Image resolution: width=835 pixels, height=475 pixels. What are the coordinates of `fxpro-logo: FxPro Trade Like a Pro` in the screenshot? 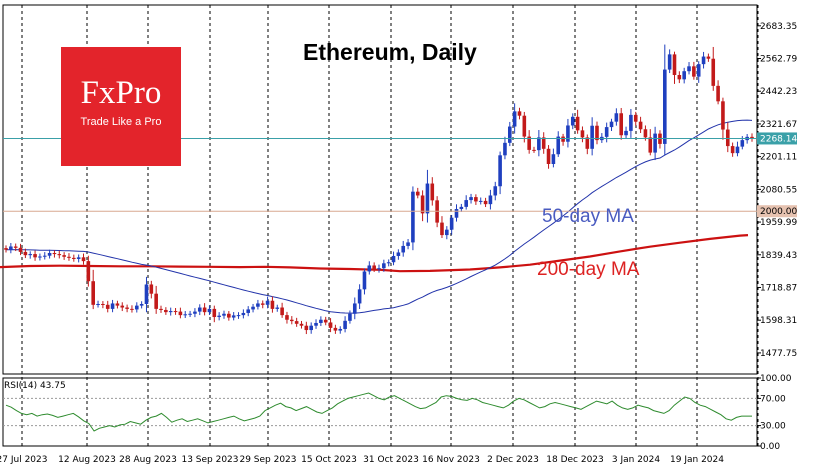 It's located at (121, 106).